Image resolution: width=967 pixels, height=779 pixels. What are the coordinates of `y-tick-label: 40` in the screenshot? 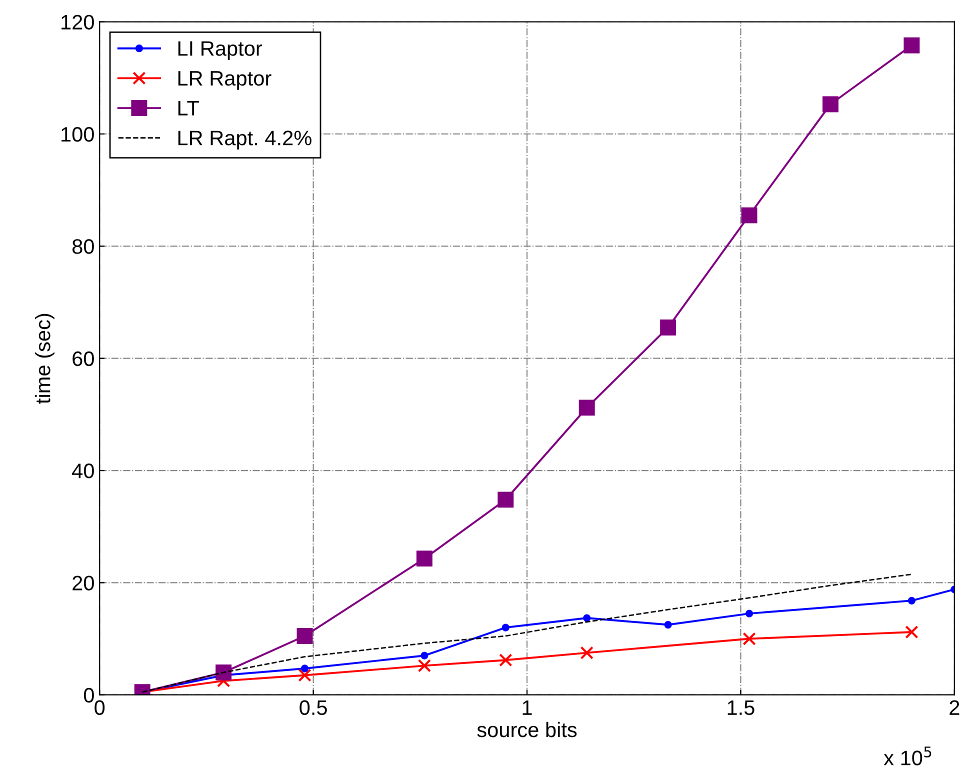 It's located at (83, 471).